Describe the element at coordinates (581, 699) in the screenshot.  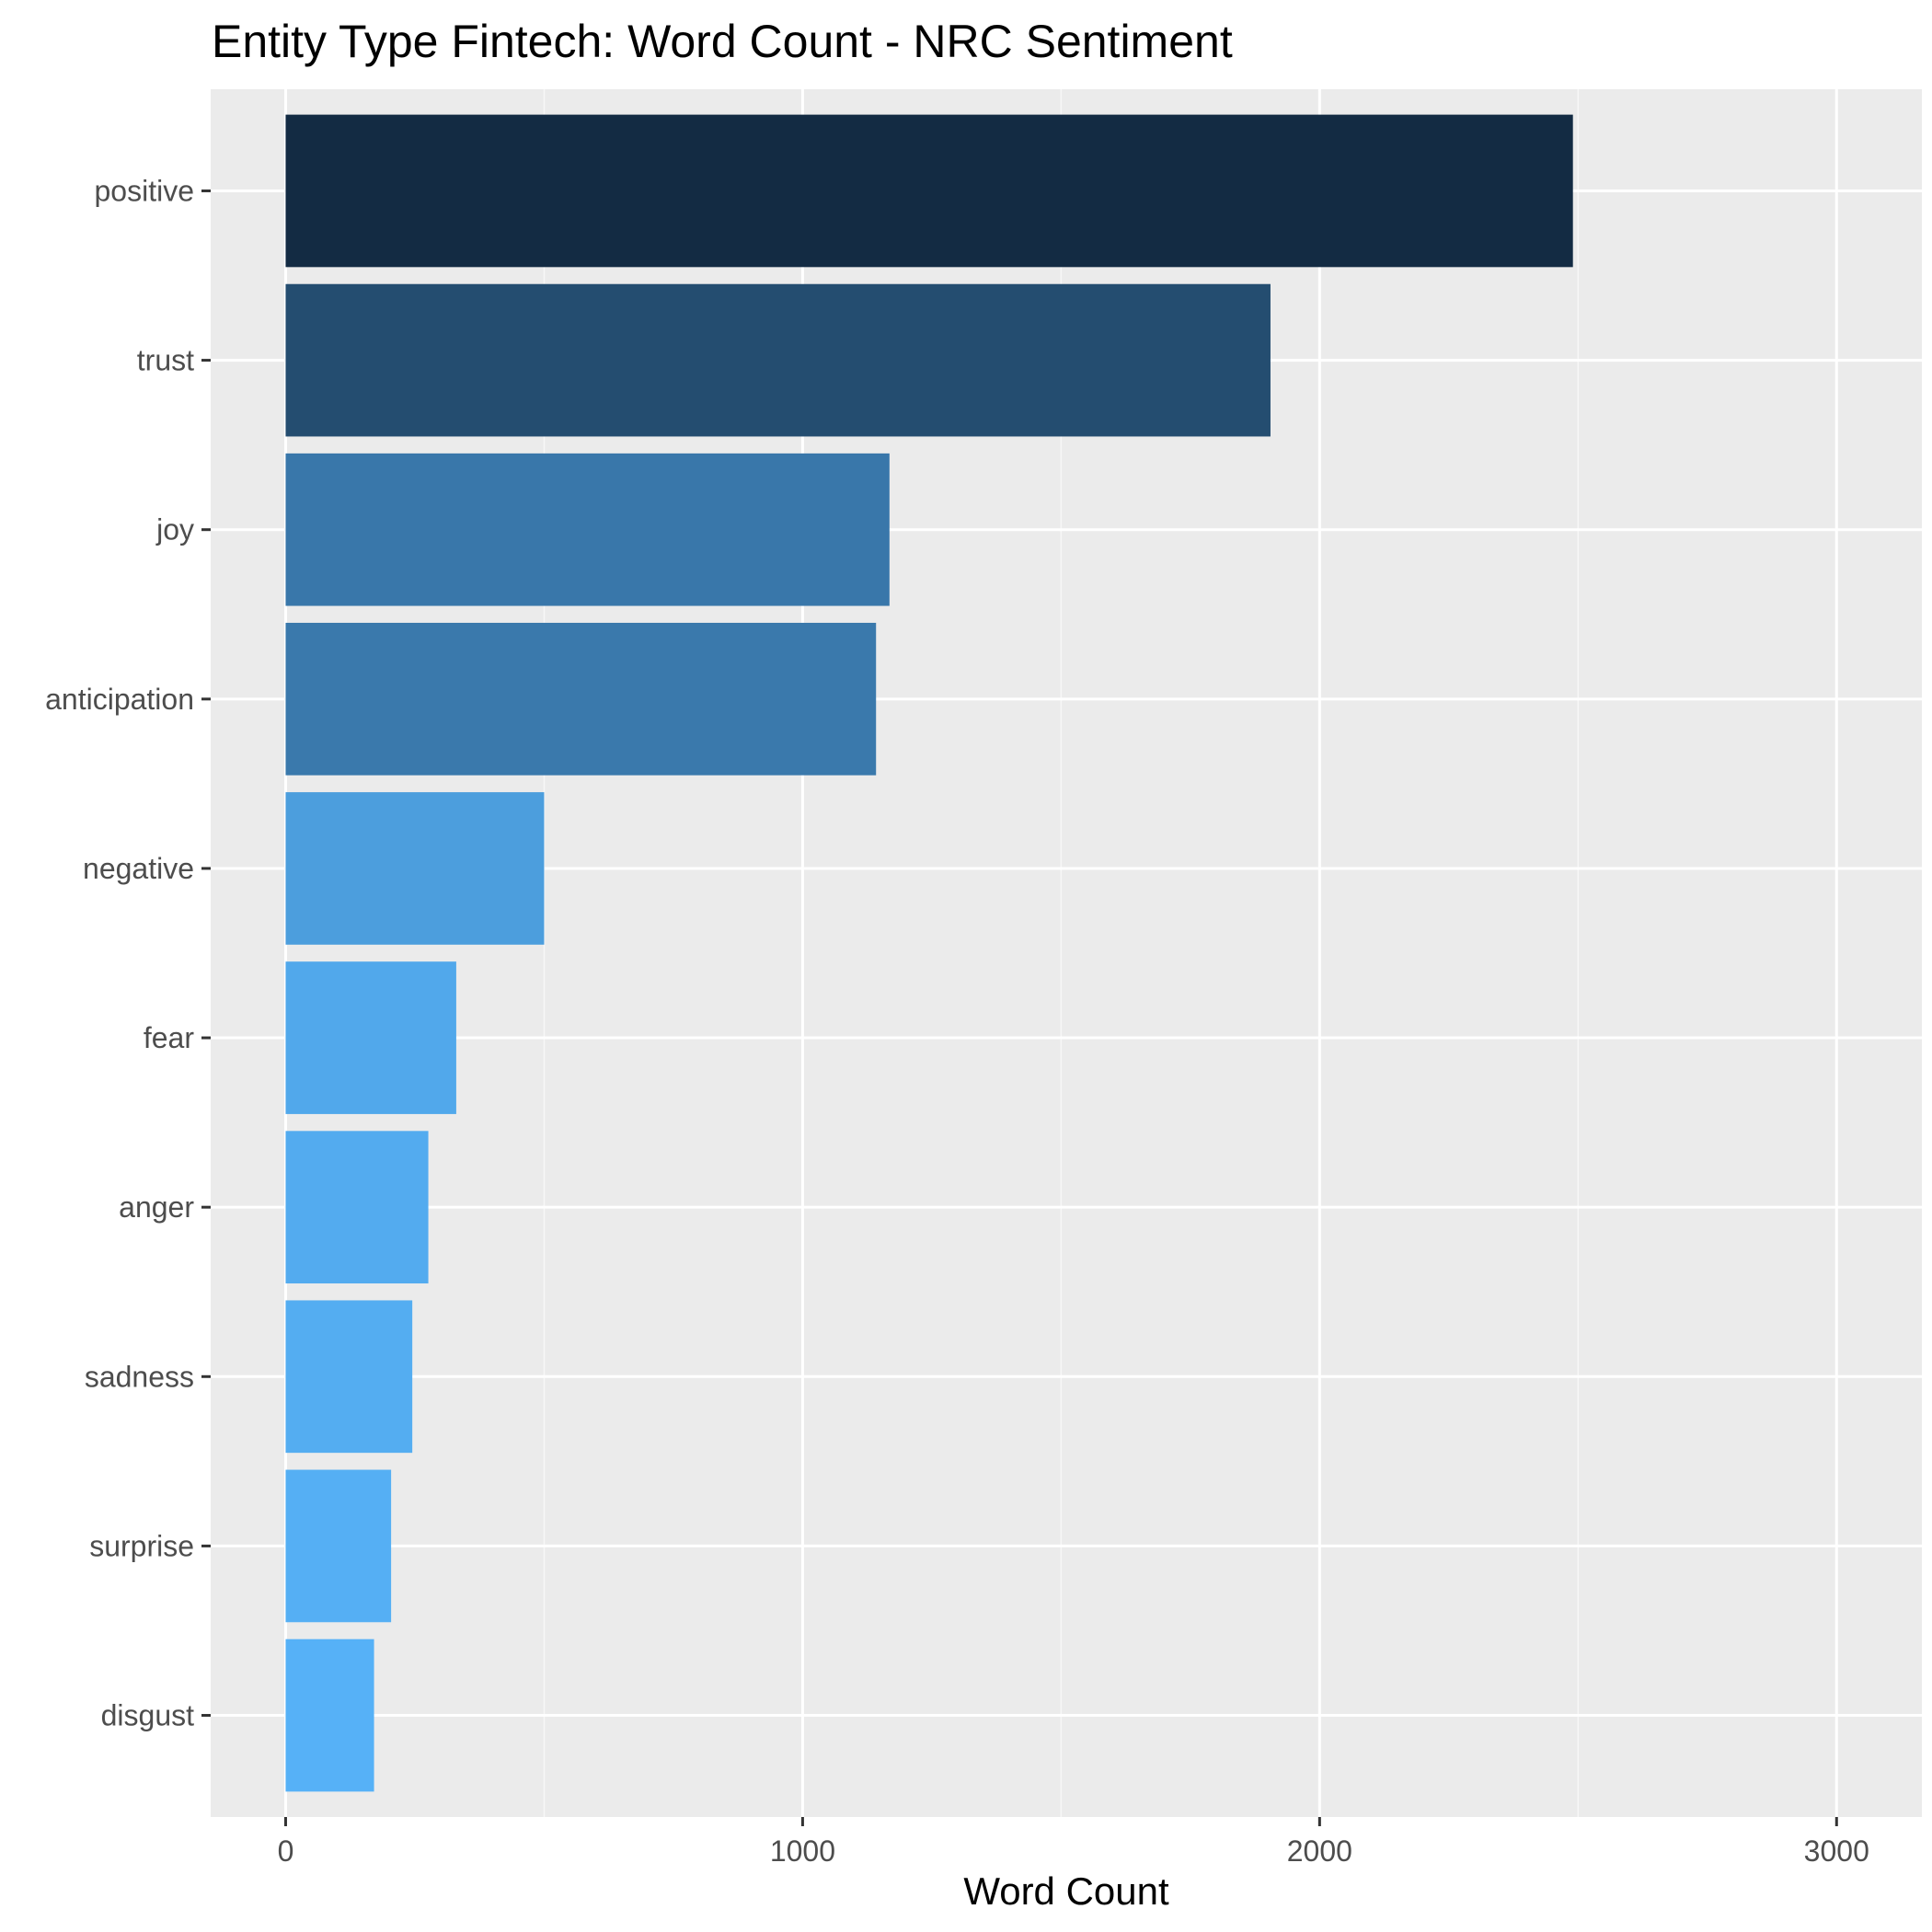
I see `bar-anticipation` at that location.